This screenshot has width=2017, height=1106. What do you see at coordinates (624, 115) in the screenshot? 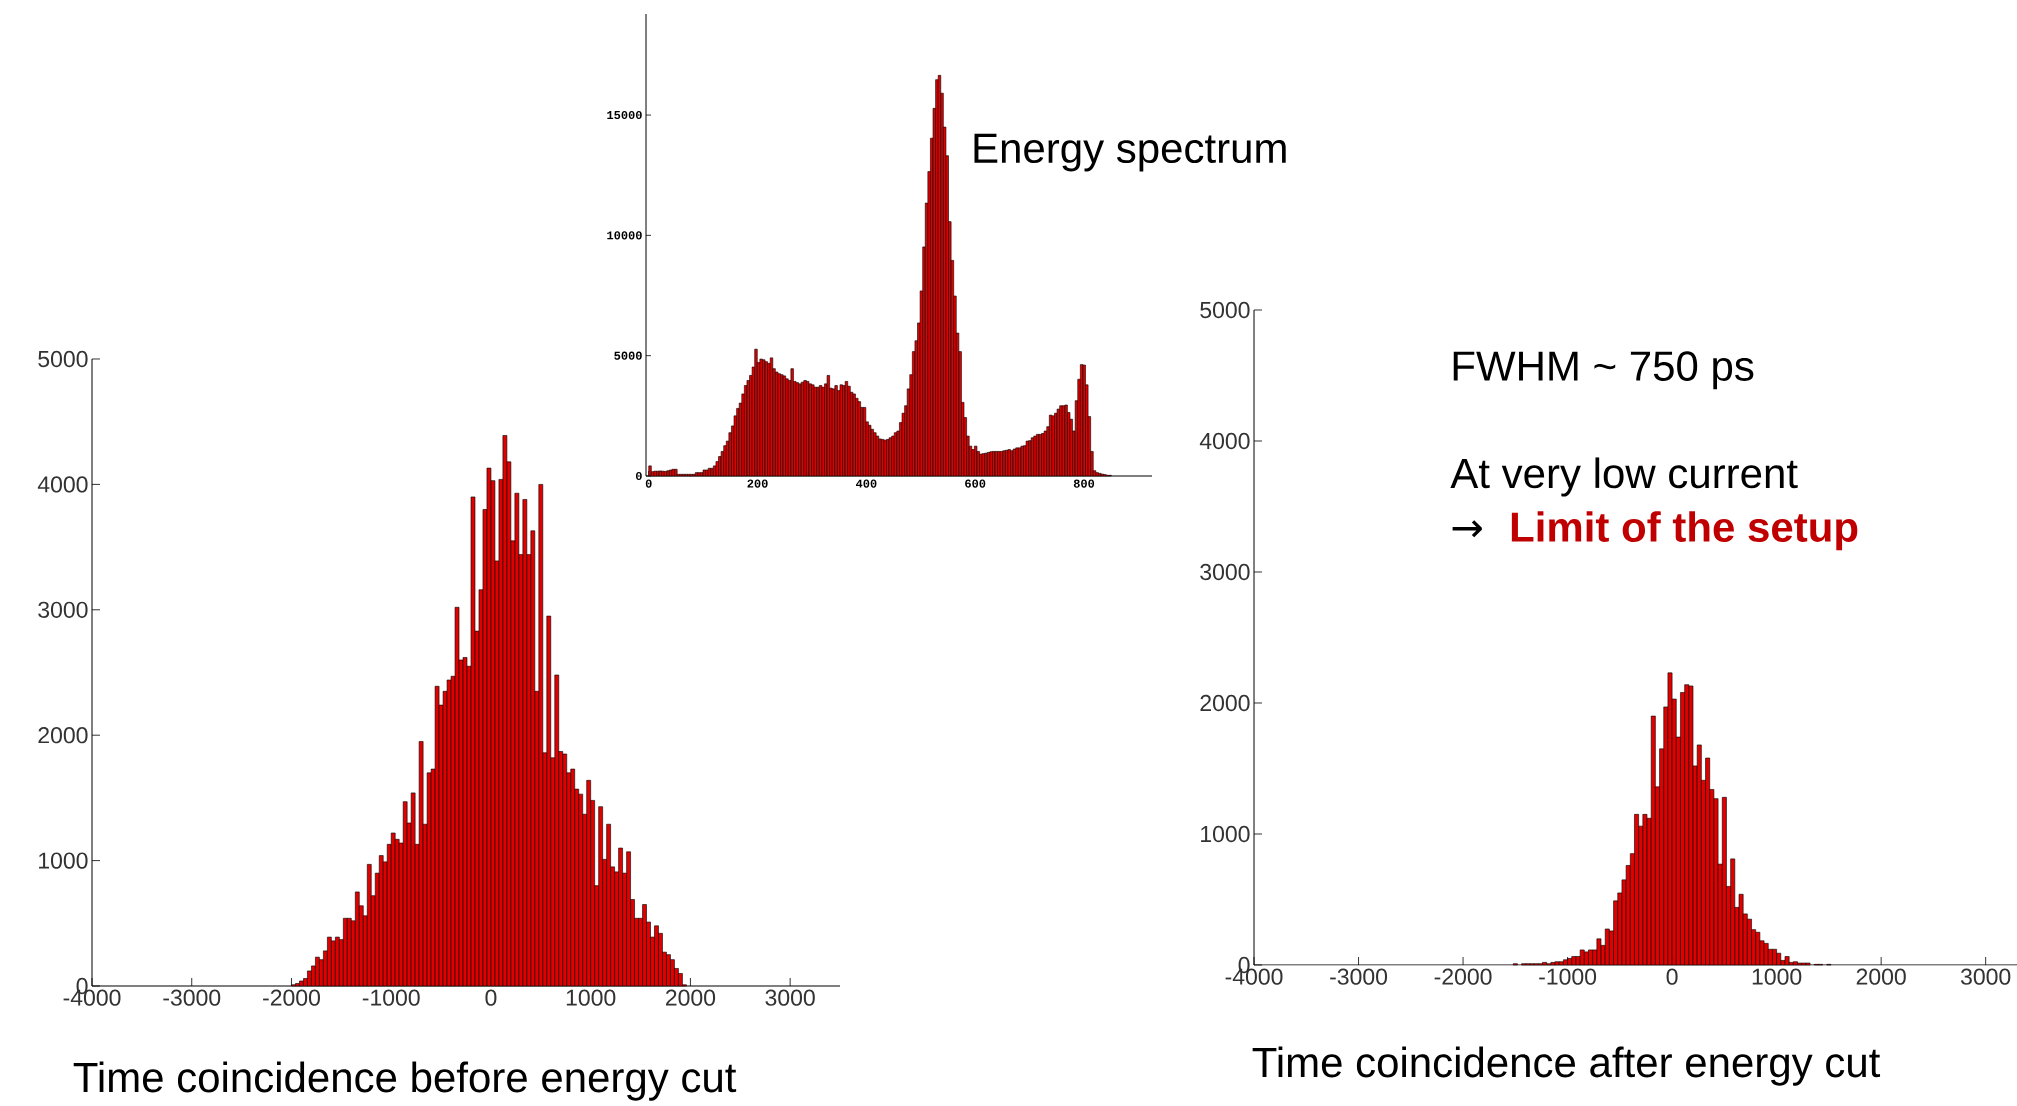
I see `y-tick-label: 15000` at bounding box center [624, 115].